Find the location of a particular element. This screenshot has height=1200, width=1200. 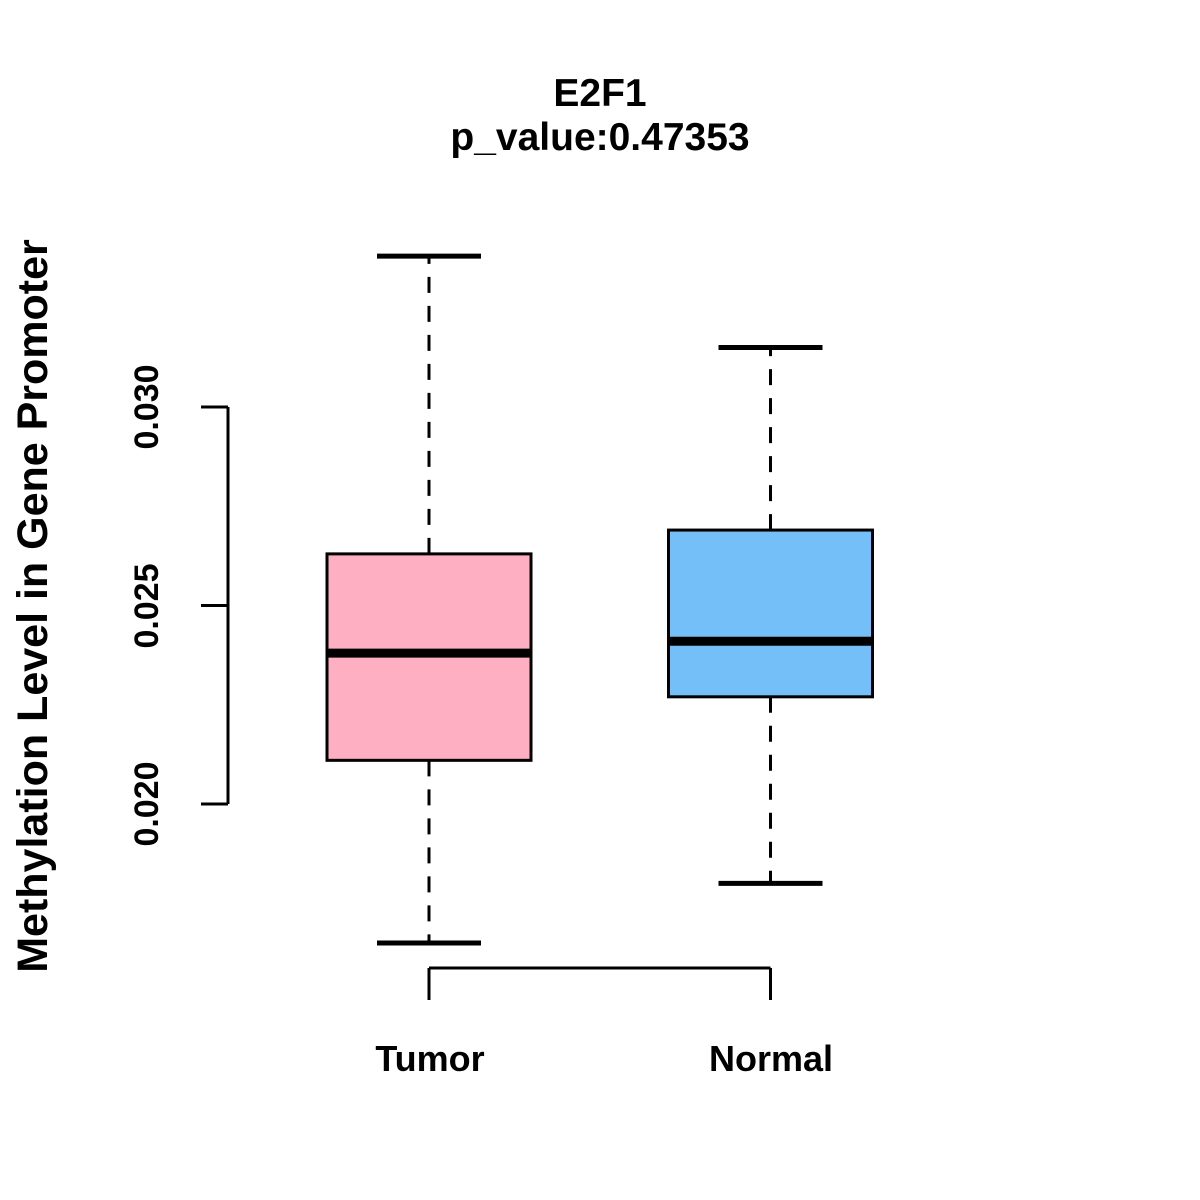

x-category-label-normal: Normal is located at coordinates (771, 1058).